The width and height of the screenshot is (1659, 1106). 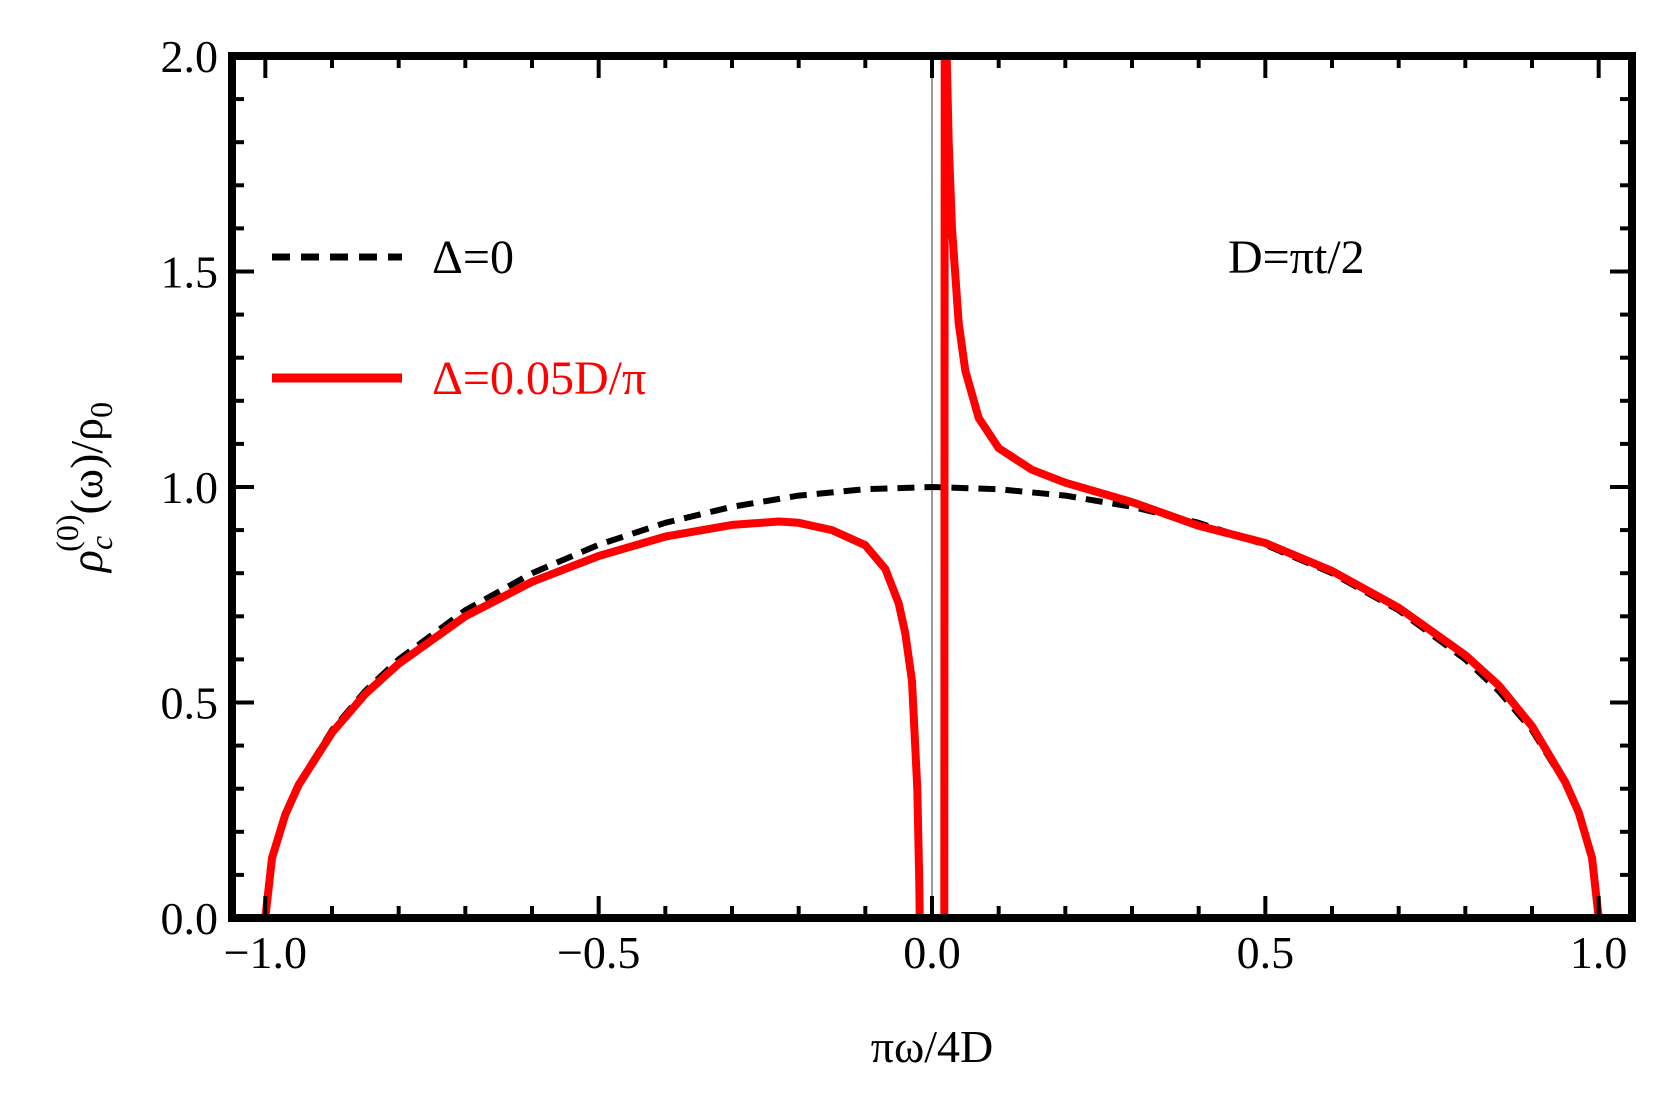 What do you see at coordinates (190, 272) in the screenshot?
I see `y-tick-label: 1.5` at bounding box center [190, 272].